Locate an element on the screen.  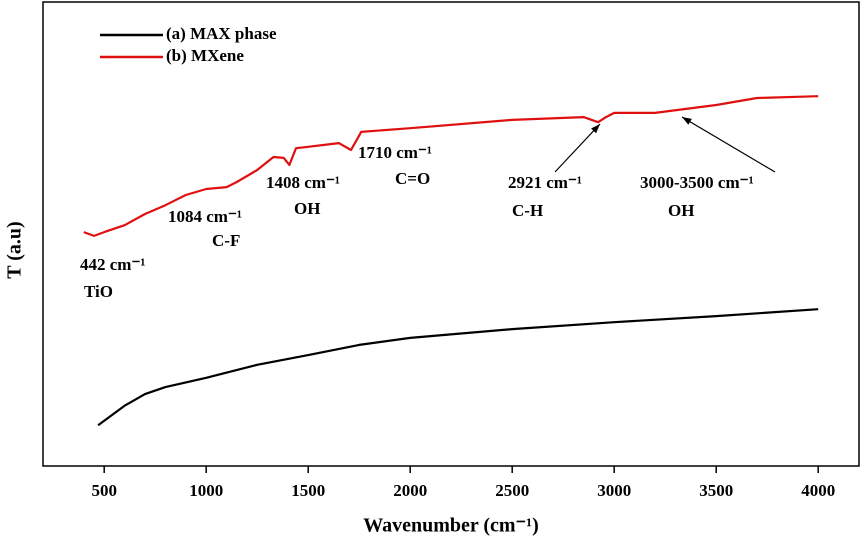
legend-label: (a) MAX phase is located at coordinates (221, 33).